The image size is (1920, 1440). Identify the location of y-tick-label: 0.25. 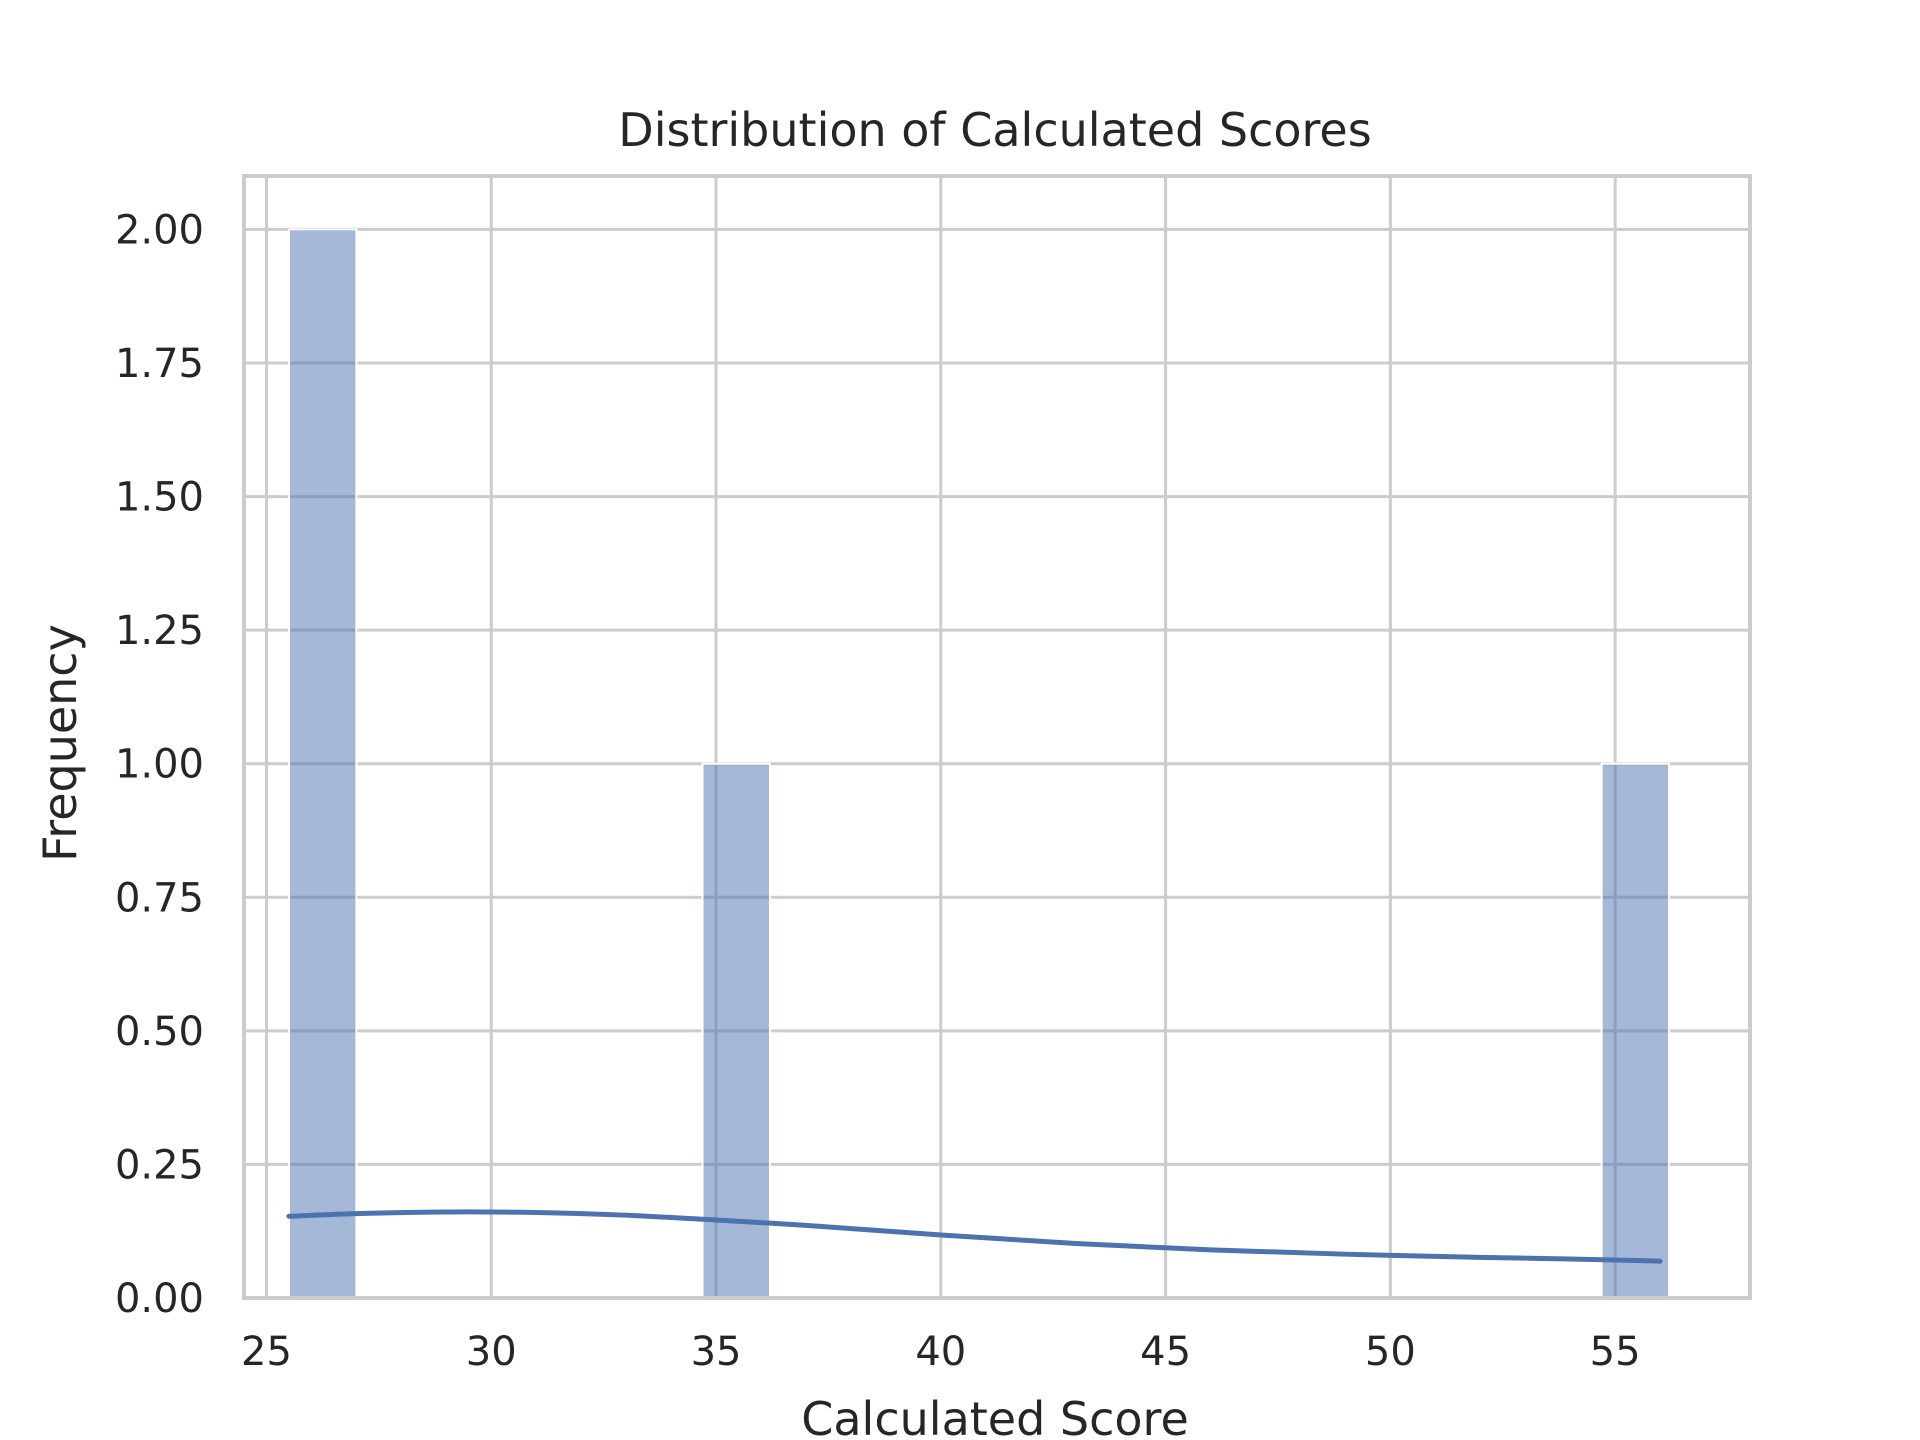
(159, 1165).